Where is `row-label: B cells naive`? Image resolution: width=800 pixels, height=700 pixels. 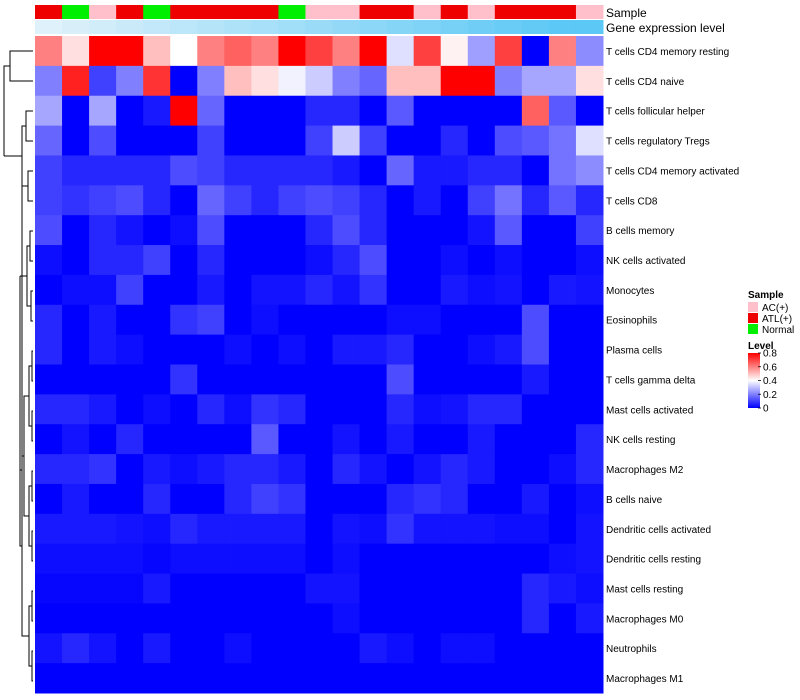
row-label: B cells naive is located at coordinates (634, 500).